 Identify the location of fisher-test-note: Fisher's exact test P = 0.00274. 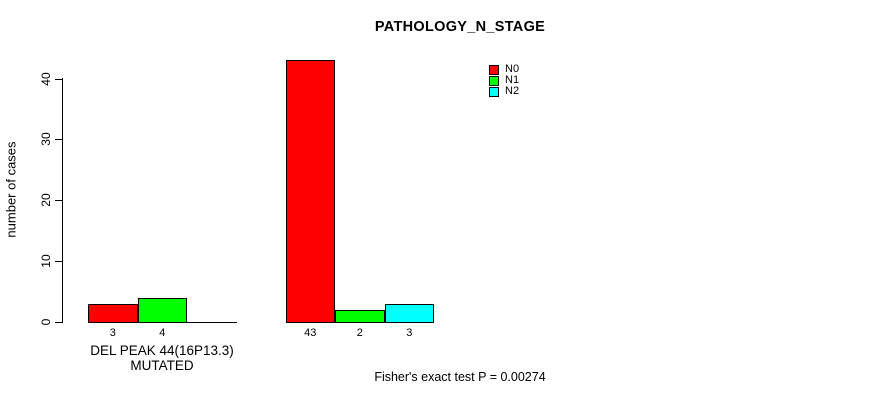
(460, 377).